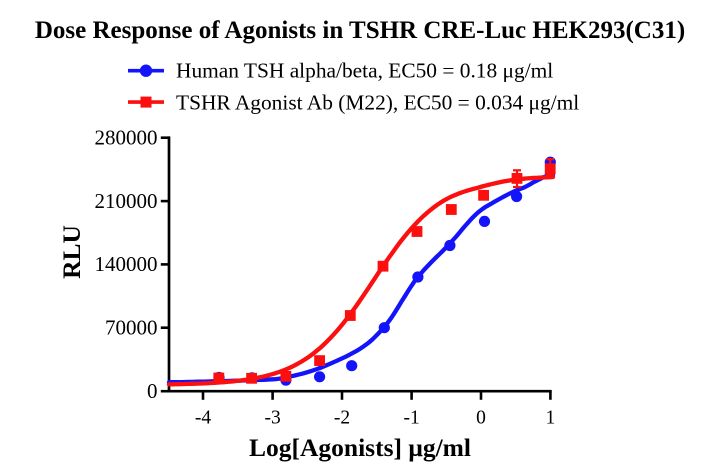 Image resolution: width=714 pixels, height=470 pixels. What do you see at coordinates (551, 418) in the screenshot?
I see `svg-text: 1` at bounding box center [551, 418].